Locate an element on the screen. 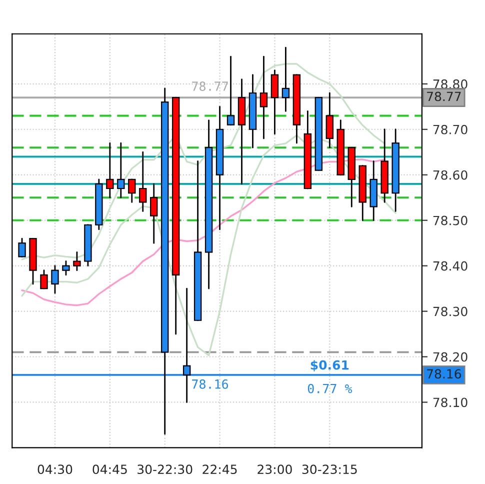 The height and width of the screenshot is (484, 485). x-tick-label: 23:00 is located at coordinates (275, 469).